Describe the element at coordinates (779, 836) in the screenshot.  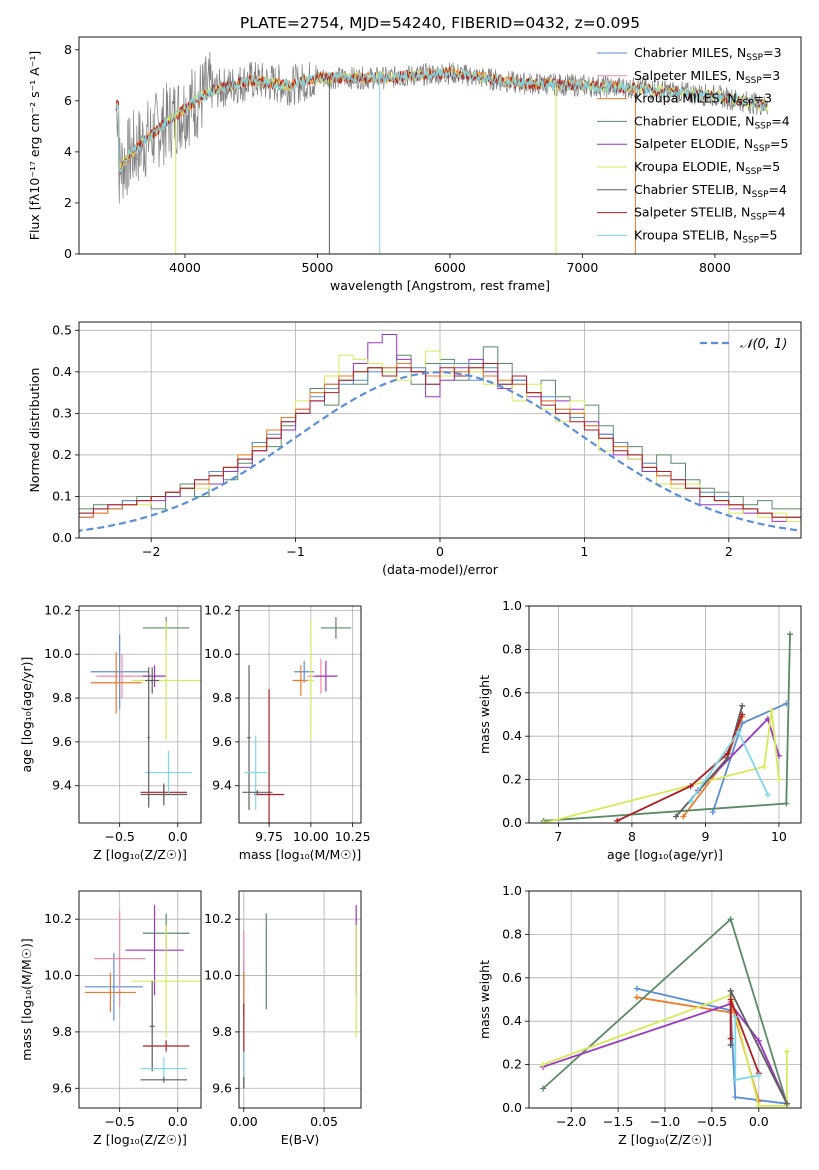
I see `x-tick-label: 10` at that location.